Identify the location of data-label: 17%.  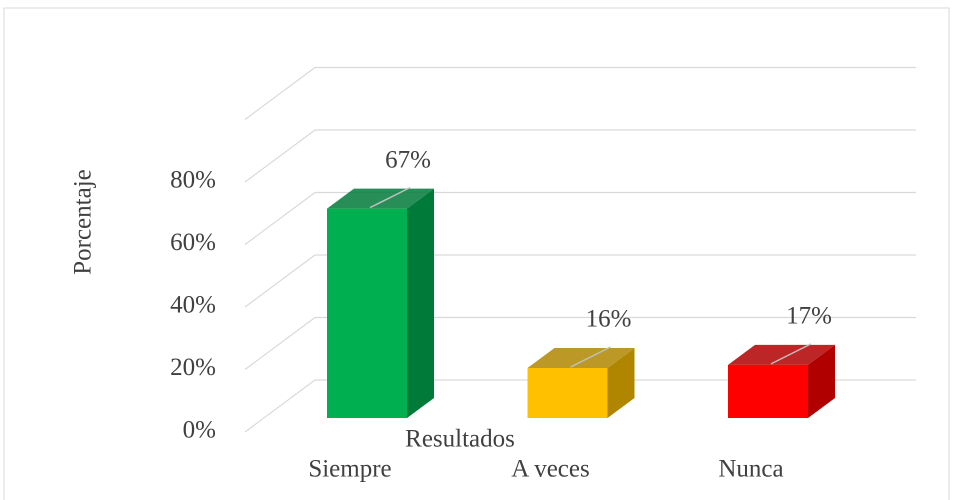
(809, 316).